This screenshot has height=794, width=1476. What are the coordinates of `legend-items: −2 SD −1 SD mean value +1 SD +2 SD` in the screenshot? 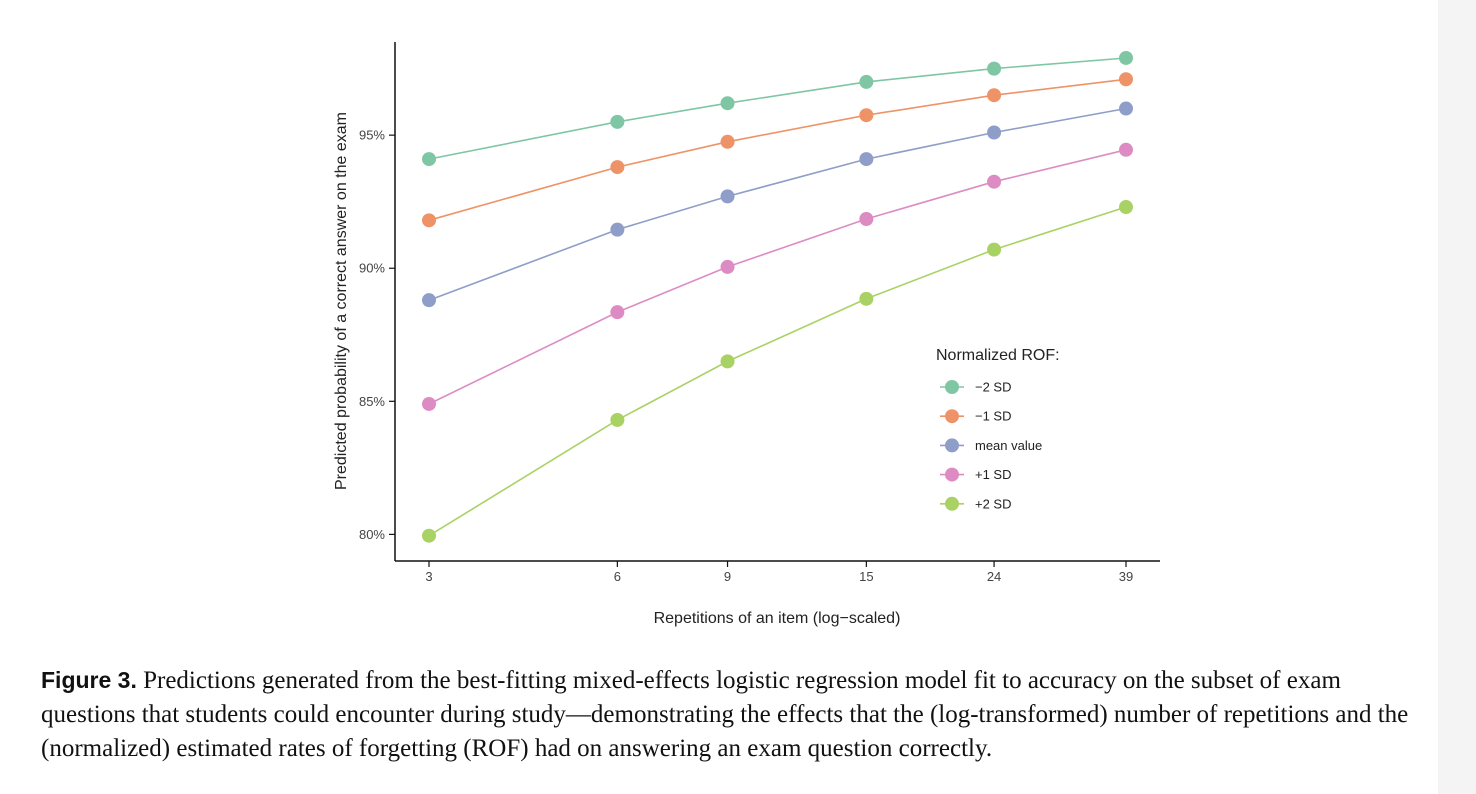 It's located at (991, 445).